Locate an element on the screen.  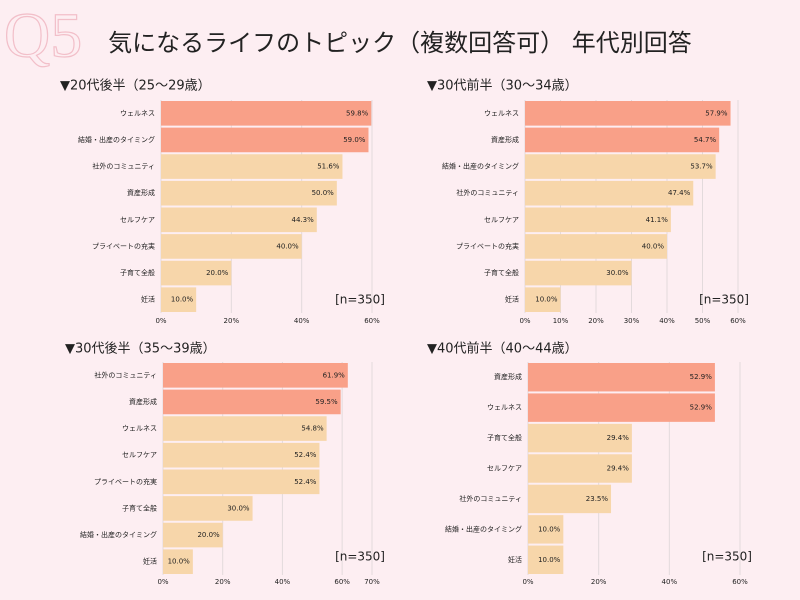
value-label: 61.9% is located at coordinates (334, 375).